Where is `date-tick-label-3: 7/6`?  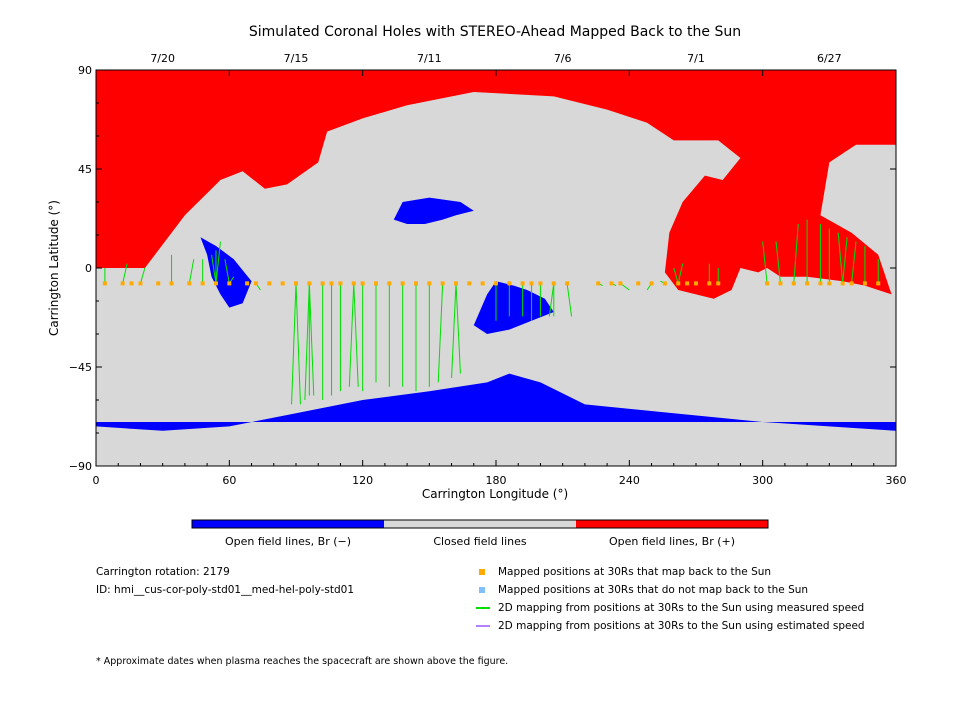
date-tick-label-3: 7/6 is located at coordinates (563, 58).